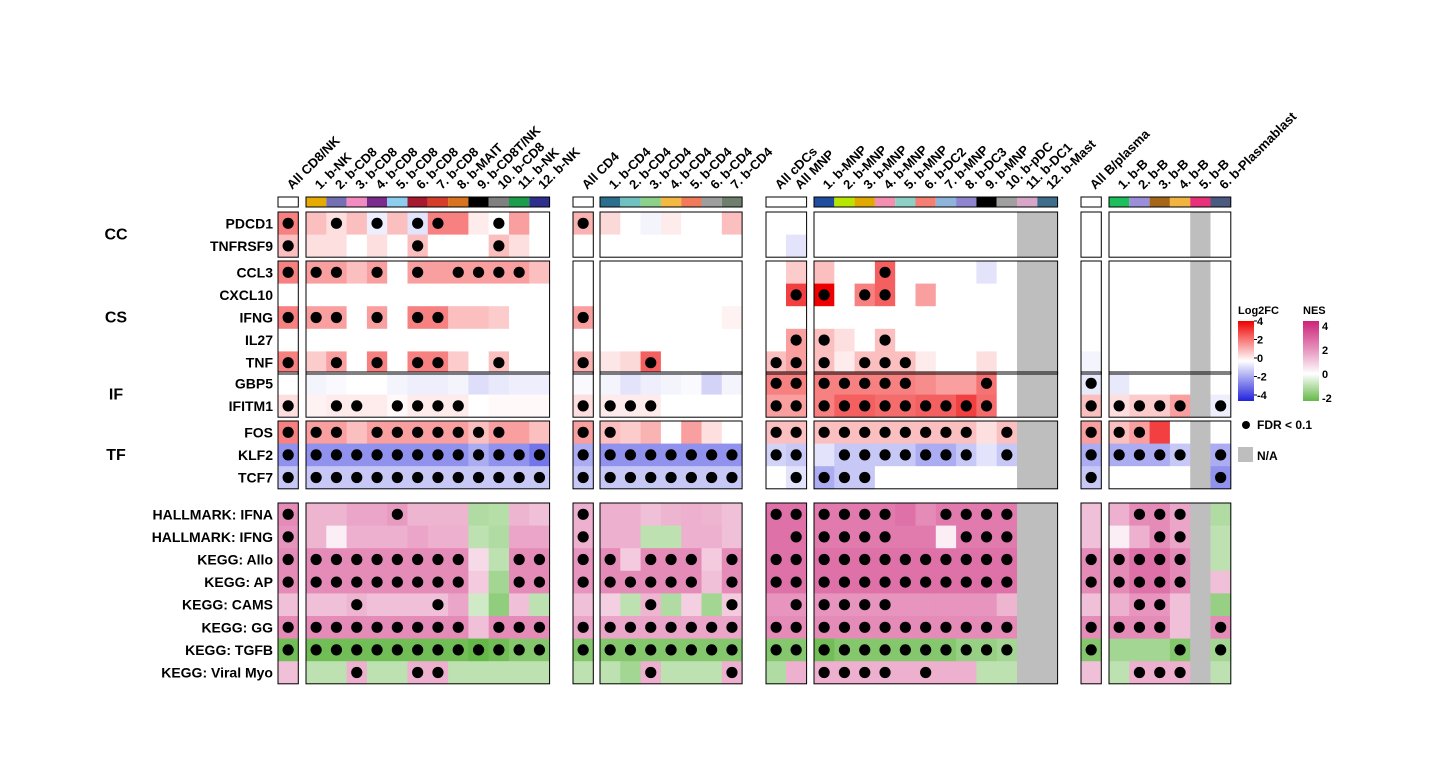 This screenshot has height=768, width=1440. What do you see at coordinates (241, 246) in the screenshot?
I see `row-label-tnfrsf9: TNFRSF9` at bounding box center [241, 246].